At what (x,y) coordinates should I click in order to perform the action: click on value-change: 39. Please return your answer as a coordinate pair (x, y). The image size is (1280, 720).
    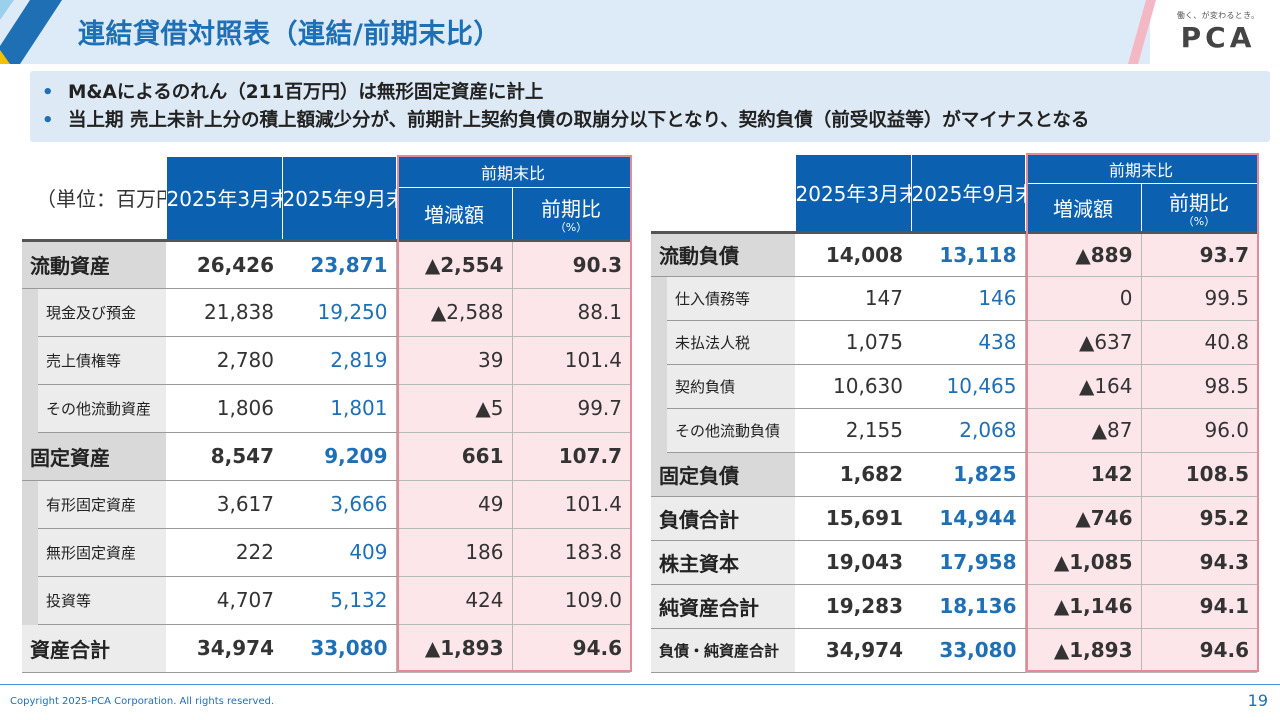
    Looking at the image, I should click on (453, 360).